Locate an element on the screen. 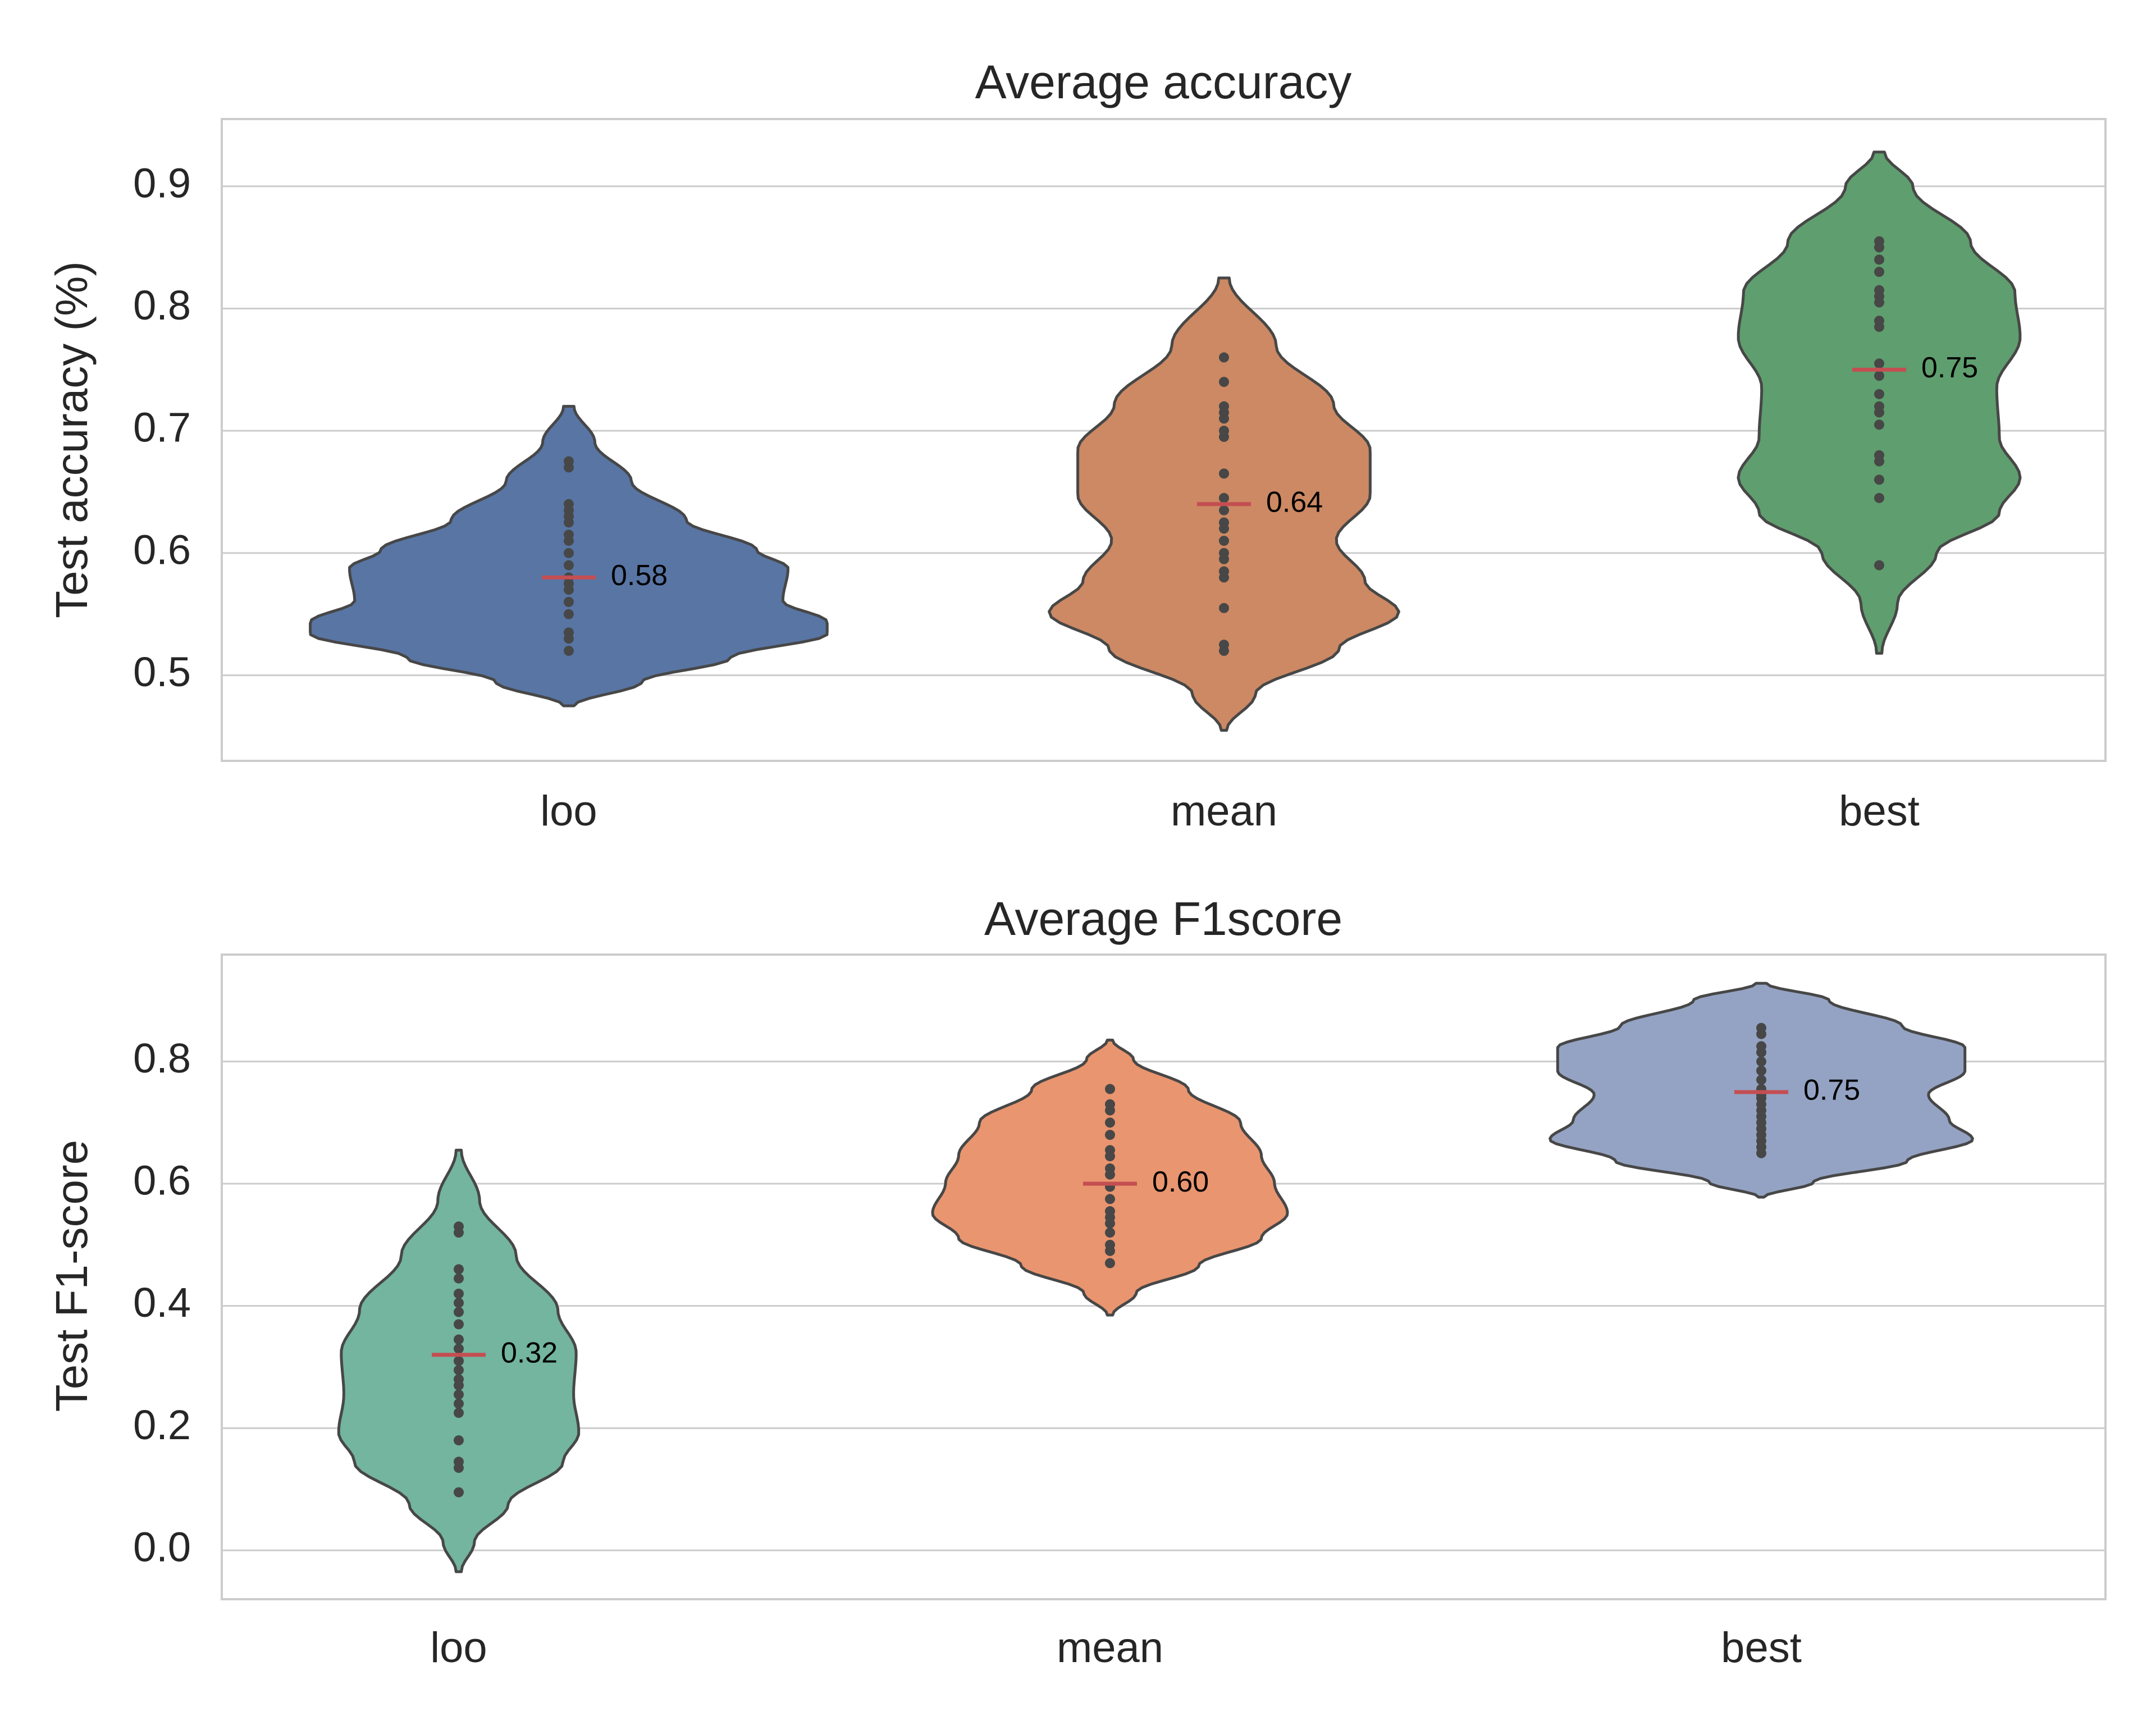 Image resolution: width=2156 pixels, height=1725 pixels. median-label-mean: 0.60 is located at coordinates (1180, 1182).